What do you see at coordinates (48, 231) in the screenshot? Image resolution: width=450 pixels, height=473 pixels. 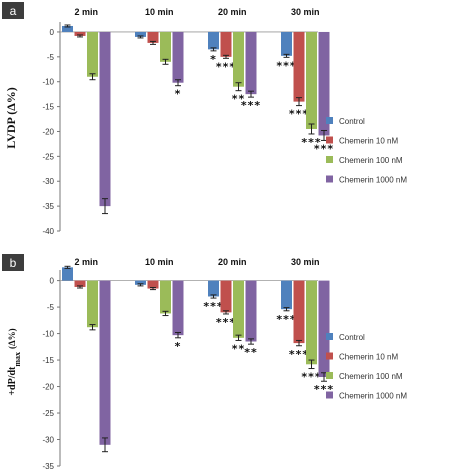 I see `y-tick-label: -40` at bounding box center [48, 231].